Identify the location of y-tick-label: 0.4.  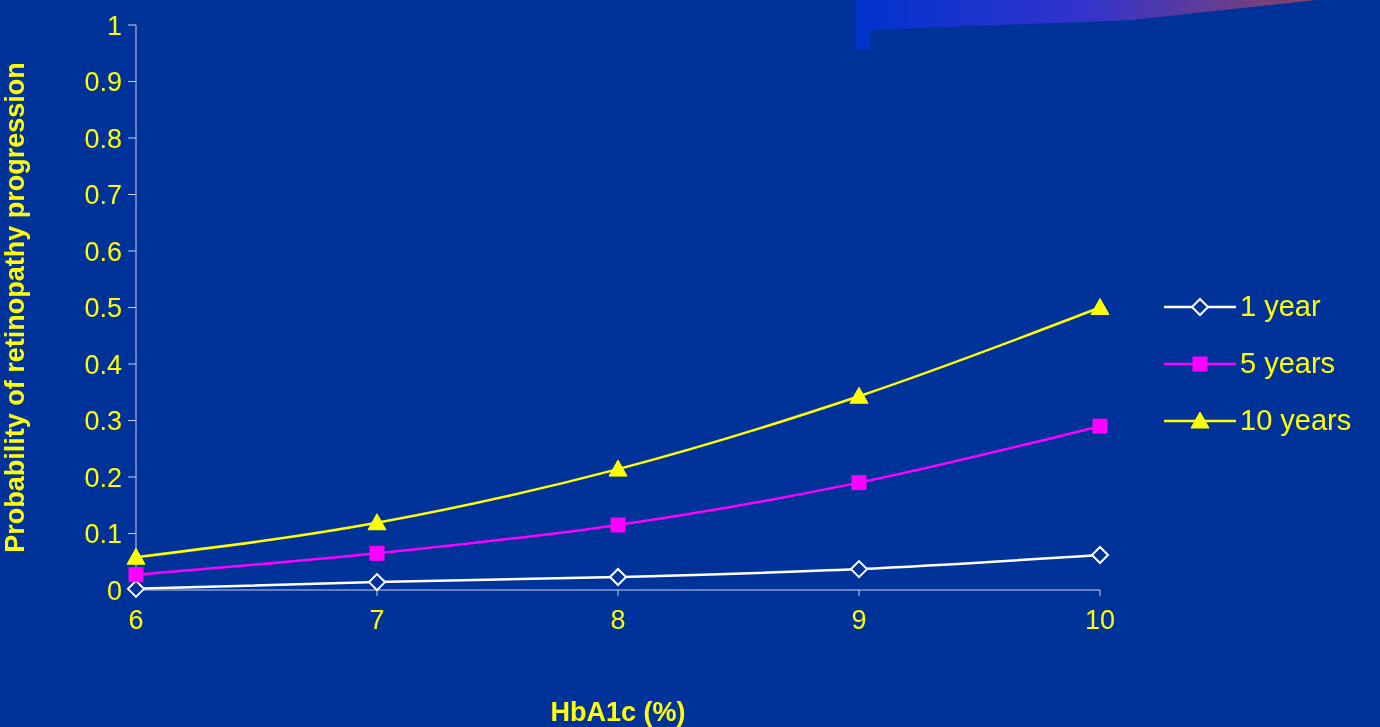
(103, 364).